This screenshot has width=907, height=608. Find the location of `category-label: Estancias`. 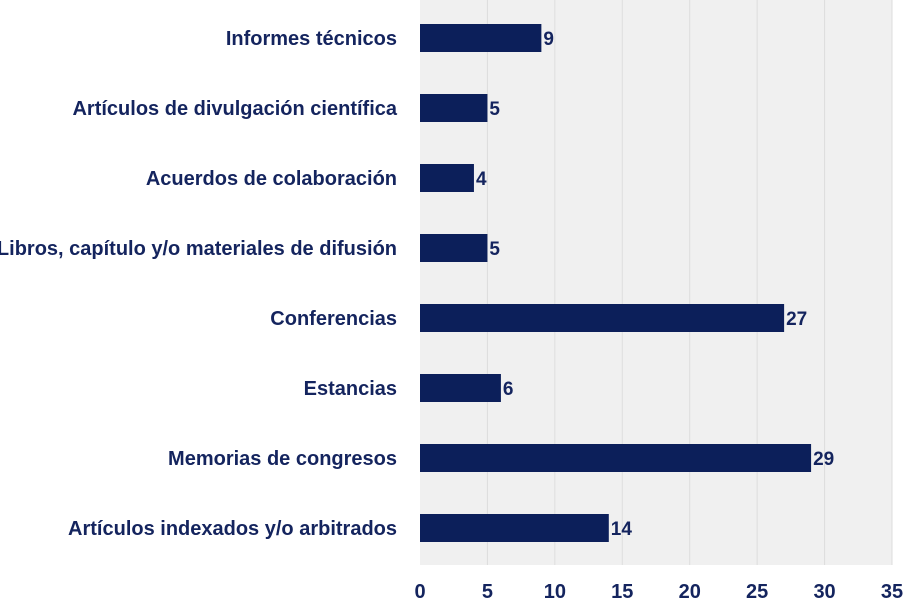

category-label: Estancias is located at coordinates (350, 389).